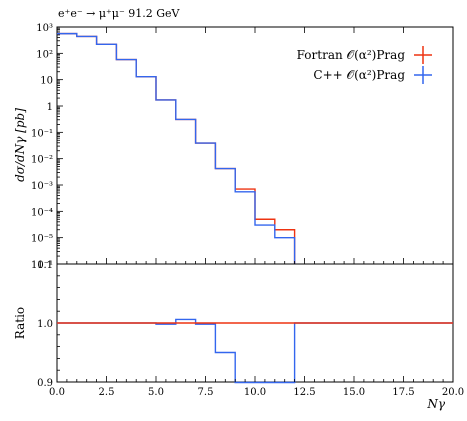 Image resolution: width=467 pixels, height=421 pixels. What do you see at coordinates (20, 323) in the screenshot?
I see `ratio-y-axis-label: Ratio` at bounding box center [20, 323].